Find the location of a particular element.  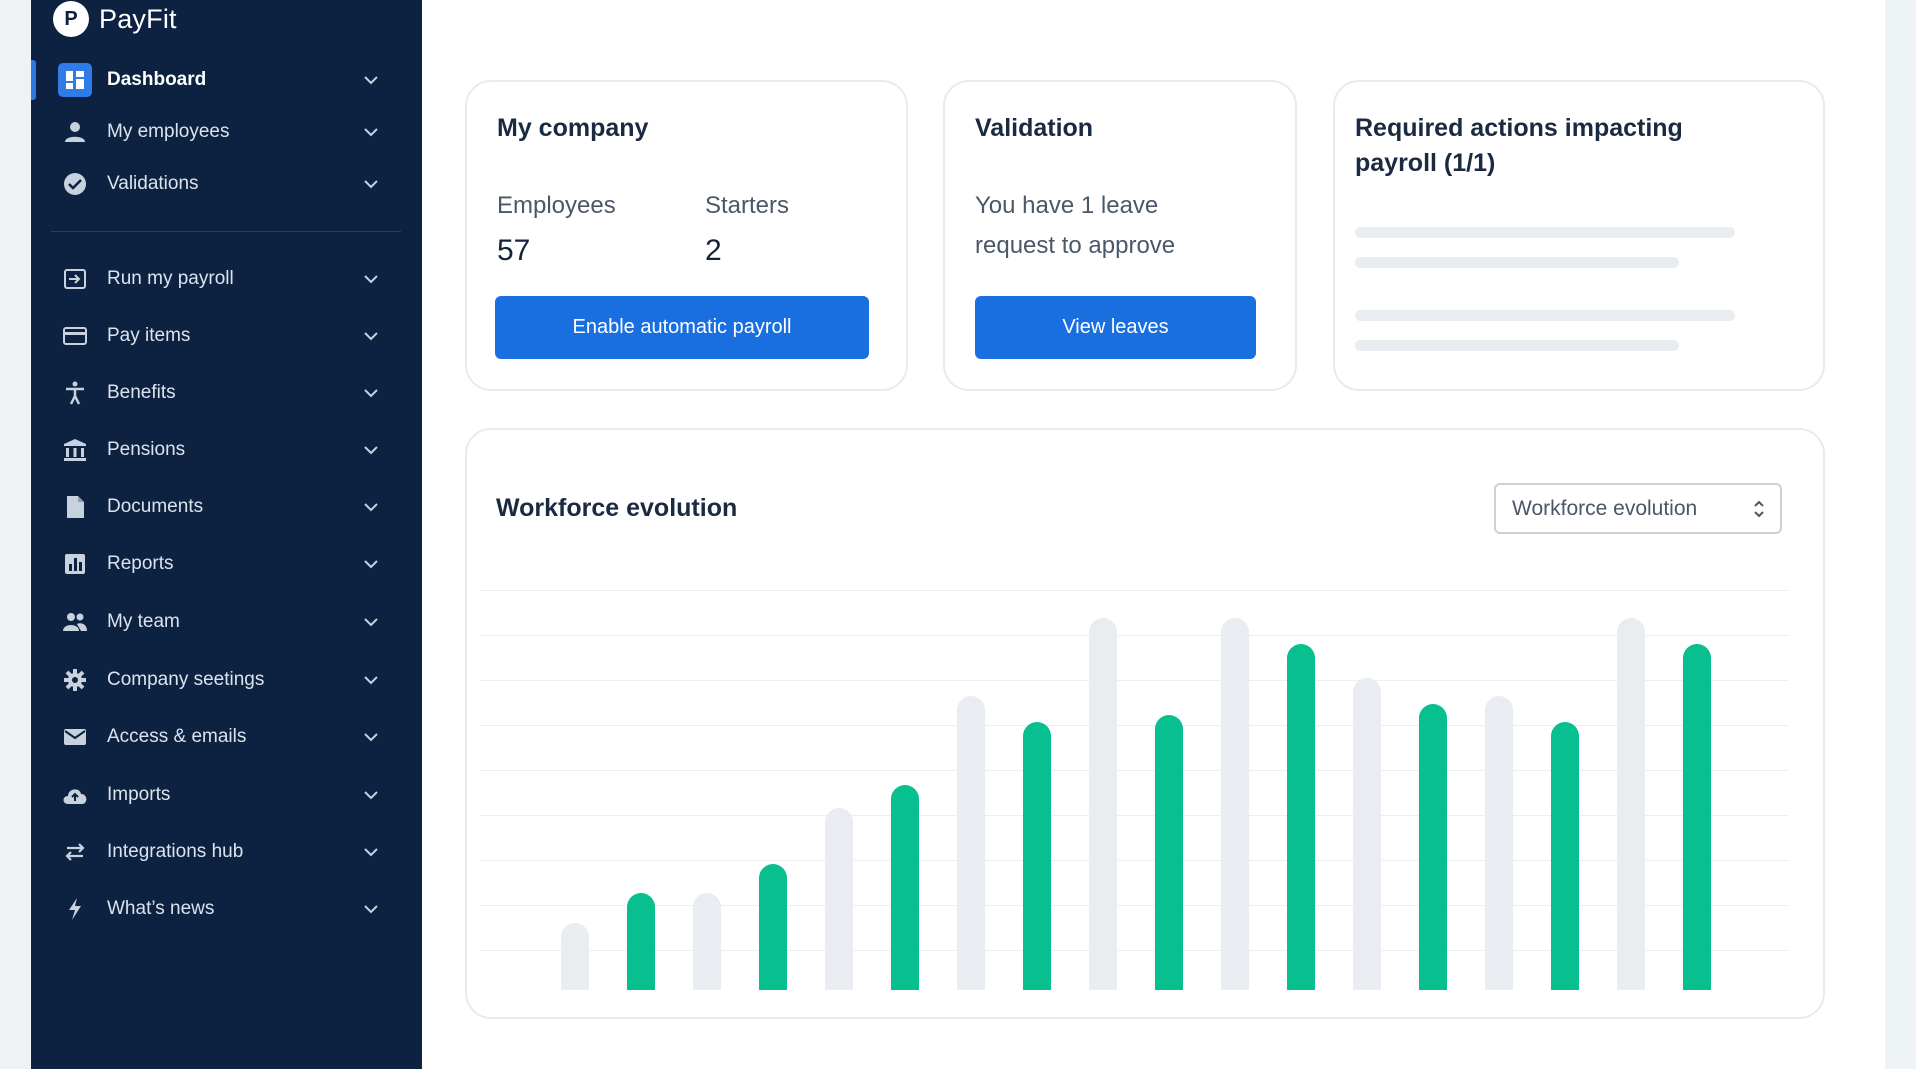

validation-title: Validation is located at coordinates (1034, 128).